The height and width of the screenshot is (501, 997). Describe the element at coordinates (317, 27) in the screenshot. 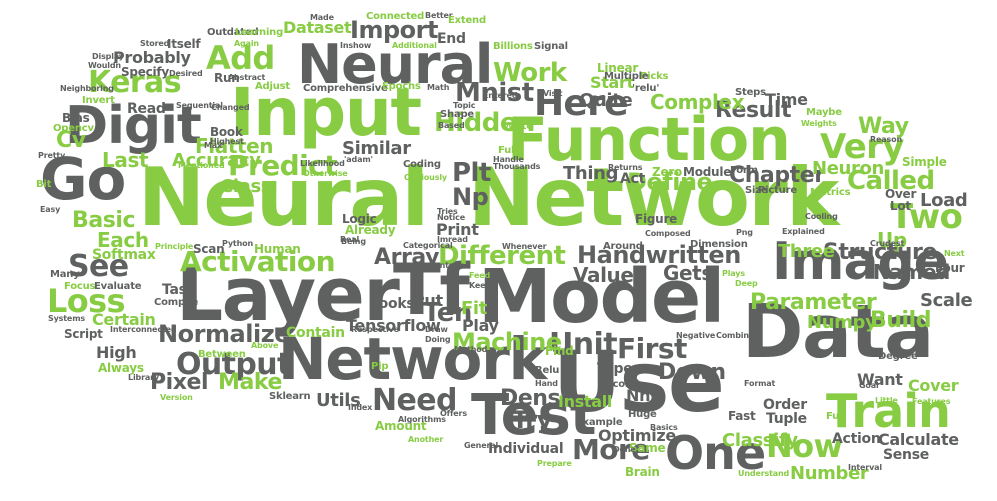

I see `word-dataset: Dataset` at that location.